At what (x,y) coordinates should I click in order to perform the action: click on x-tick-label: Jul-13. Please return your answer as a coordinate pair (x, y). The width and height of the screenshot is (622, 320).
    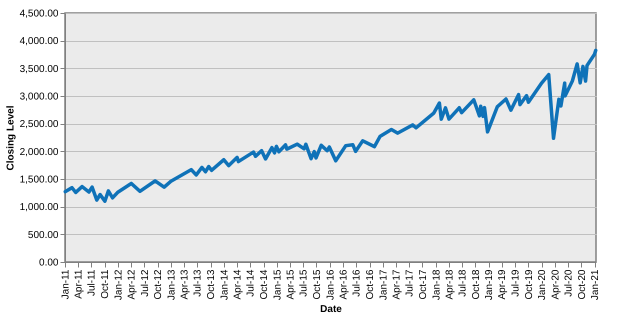
    Looking at the image, I should click on (198, 283).